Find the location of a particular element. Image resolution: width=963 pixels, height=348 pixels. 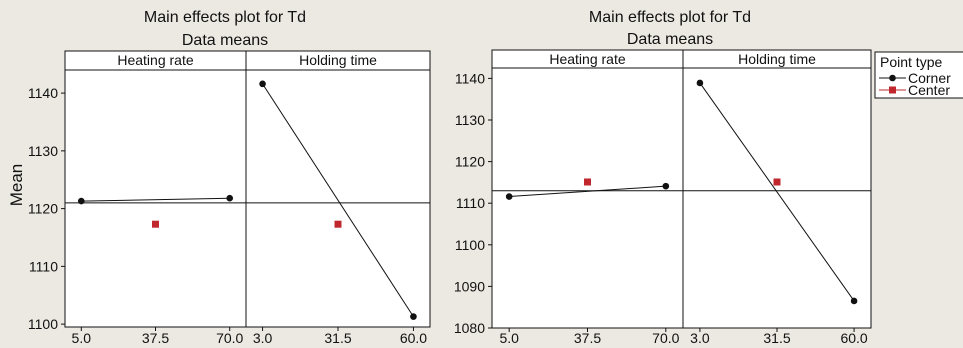

legend-marker-circle is located at coordinates (892, 78).